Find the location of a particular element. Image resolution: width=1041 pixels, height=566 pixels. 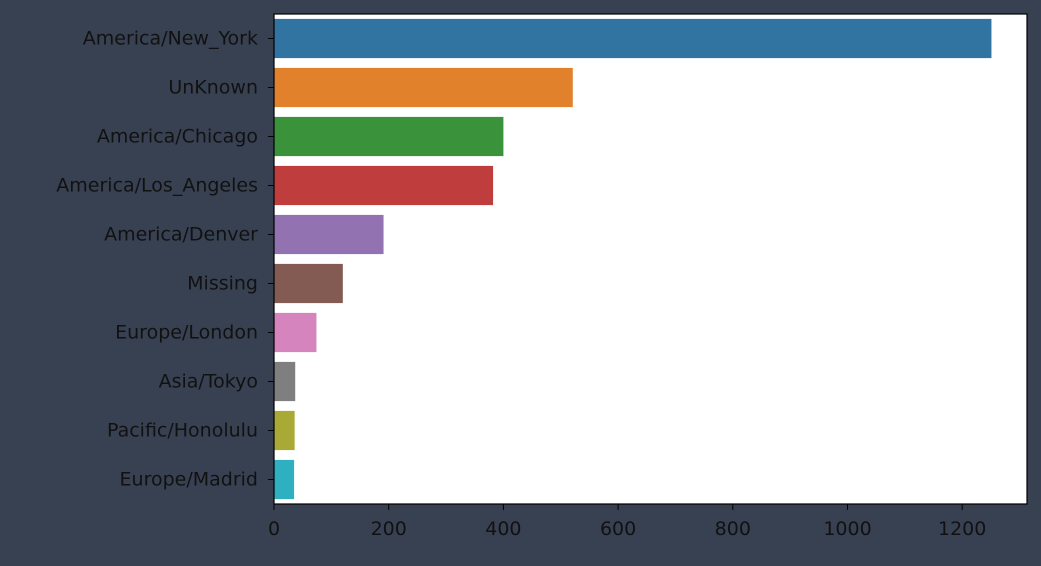

x-tick-label-0: 0 is located at coordinates (274, 529).